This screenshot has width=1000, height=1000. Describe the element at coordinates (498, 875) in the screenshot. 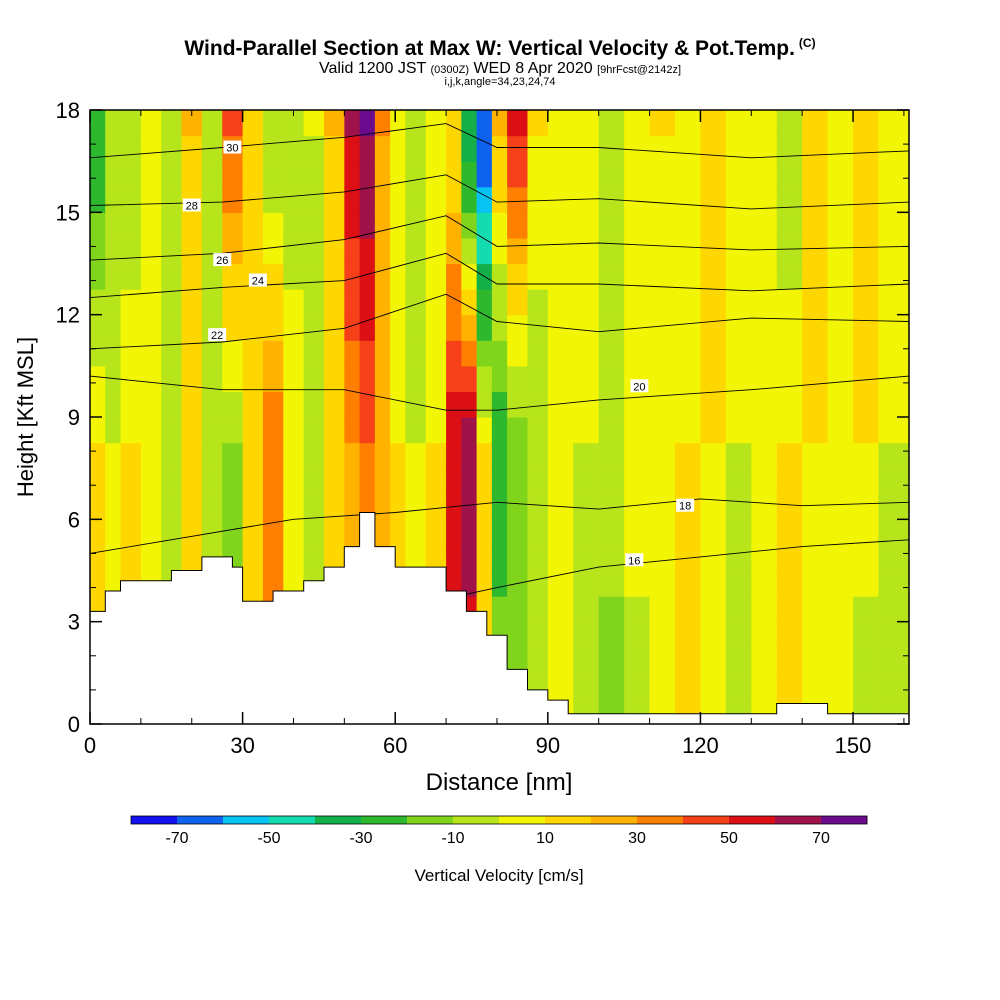

I see `colorbar-label: Vertical Velocity [cm/s]` at that location.